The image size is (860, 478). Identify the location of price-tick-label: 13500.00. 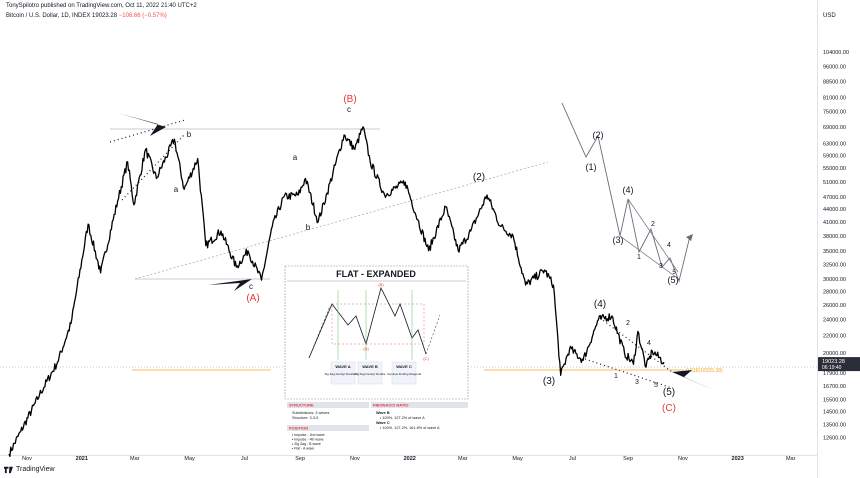
(834, 426).